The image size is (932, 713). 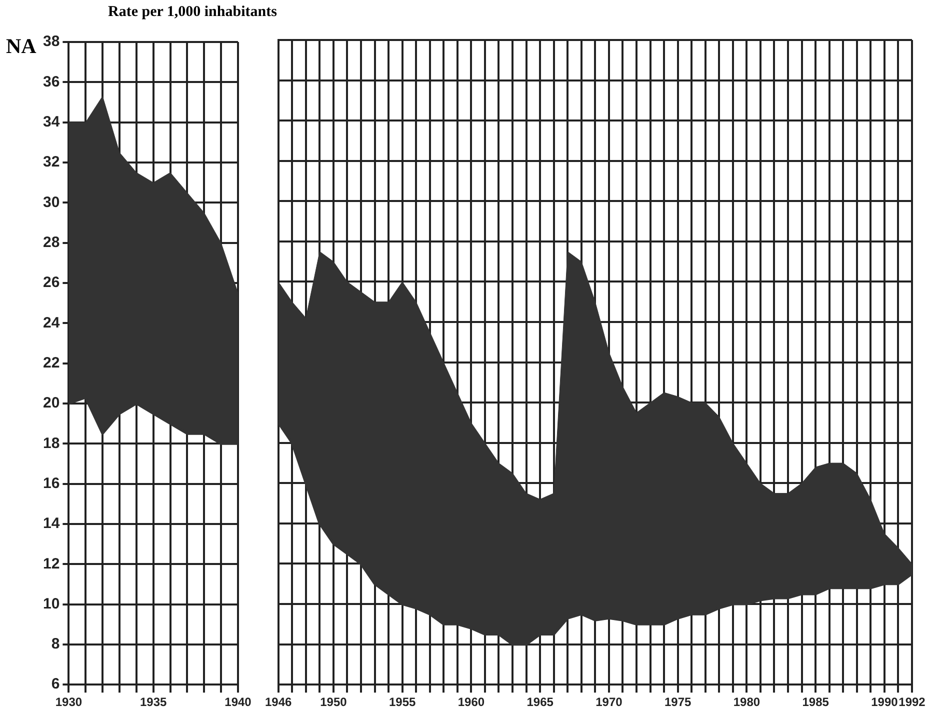 I want to click on x-tick-label: 1992, so click(x=912, y=702).